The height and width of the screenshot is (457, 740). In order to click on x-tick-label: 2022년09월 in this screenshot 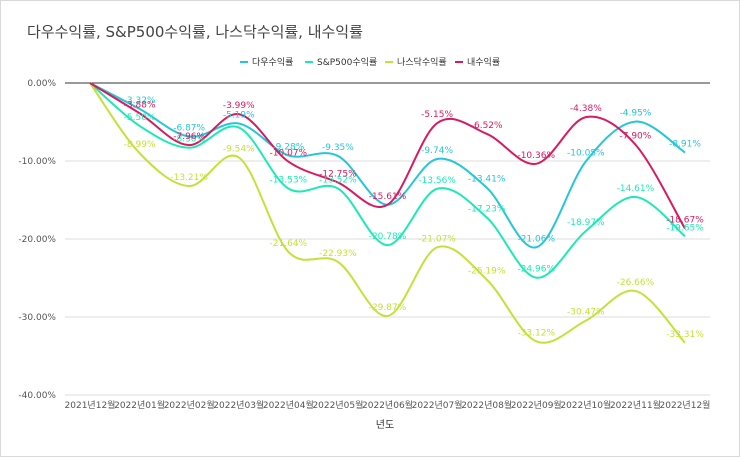, I will do `click(536, 405)`.